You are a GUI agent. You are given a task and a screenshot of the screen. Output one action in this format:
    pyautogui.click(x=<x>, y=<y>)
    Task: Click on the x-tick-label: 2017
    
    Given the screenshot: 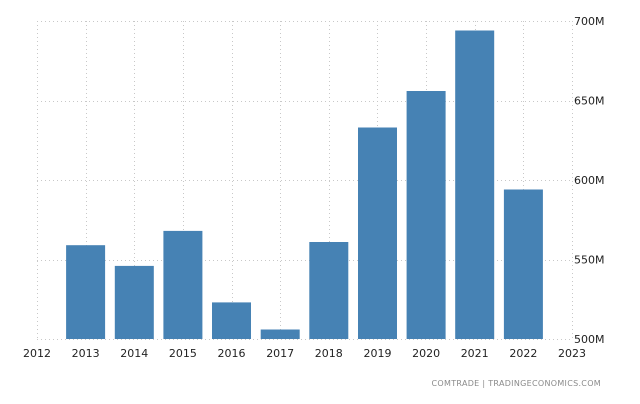 What is the action you would take?
    pyautogui.click(x=280, y=353)
    